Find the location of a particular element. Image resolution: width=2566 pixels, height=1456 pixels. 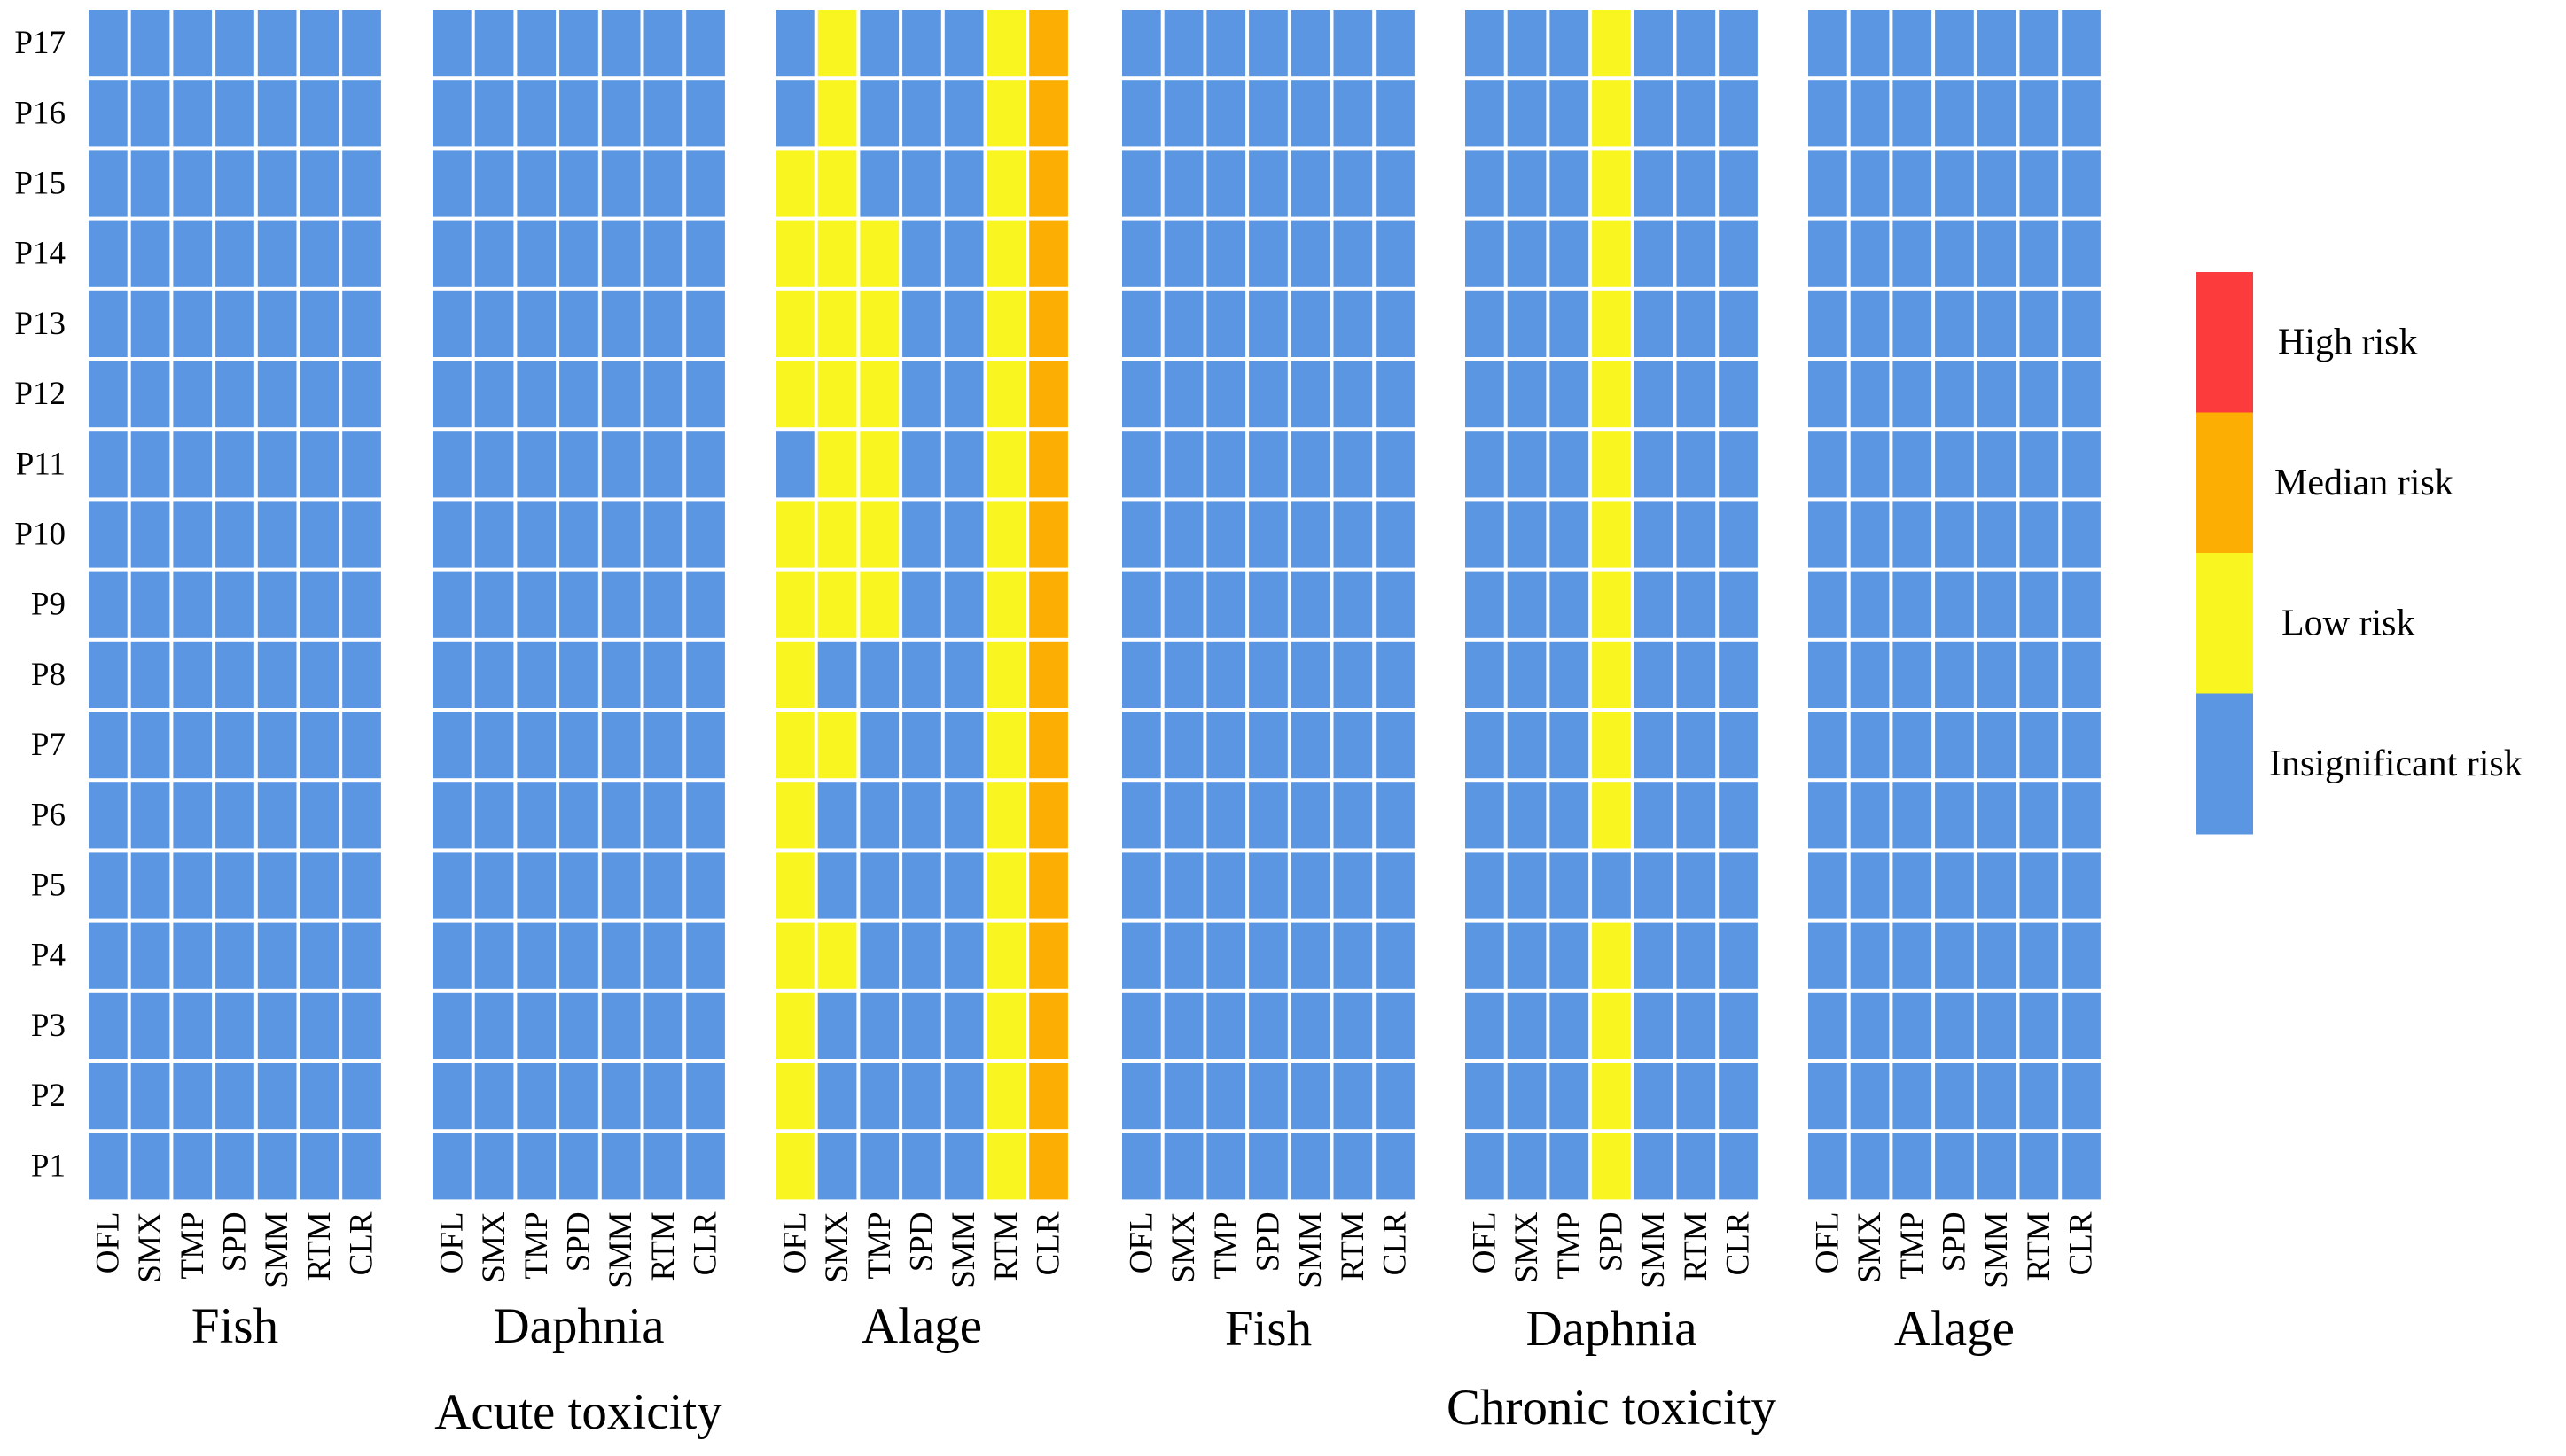

row-label: P12 is located at coordinates (40, 394).